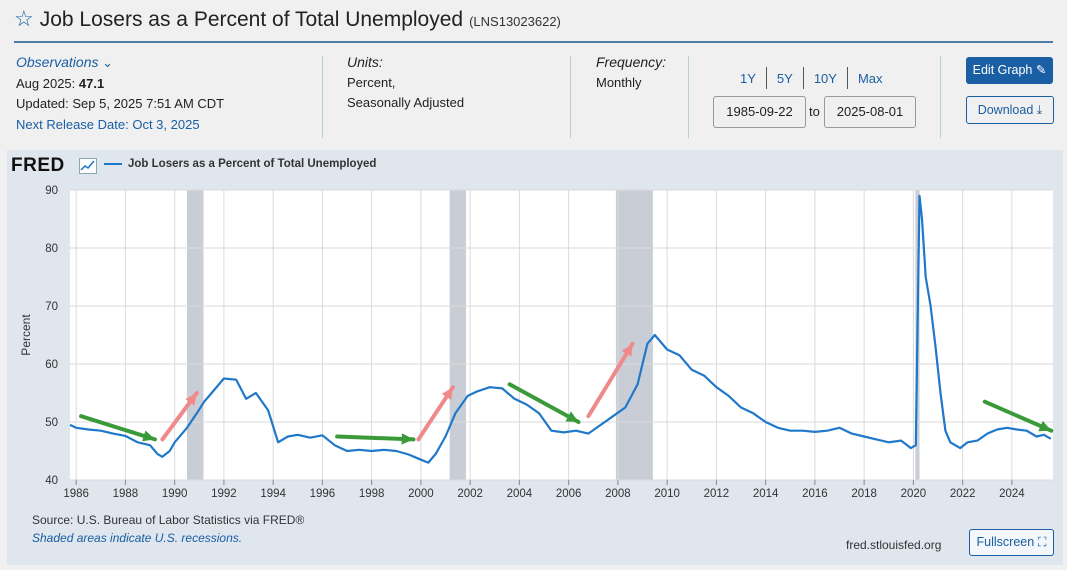 The width and height of the screenshot is (1067, 570). Describe the element at coordinates (864, 494) in the screenshot. I see `x-tick-label: 2018` at that location.